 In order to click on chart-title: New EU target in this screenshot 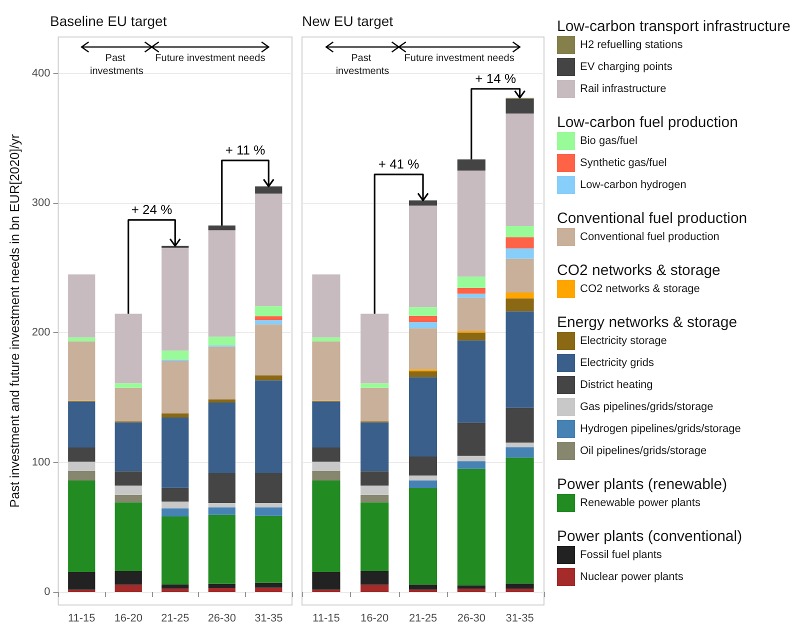, I will do `click(348, 21)`.